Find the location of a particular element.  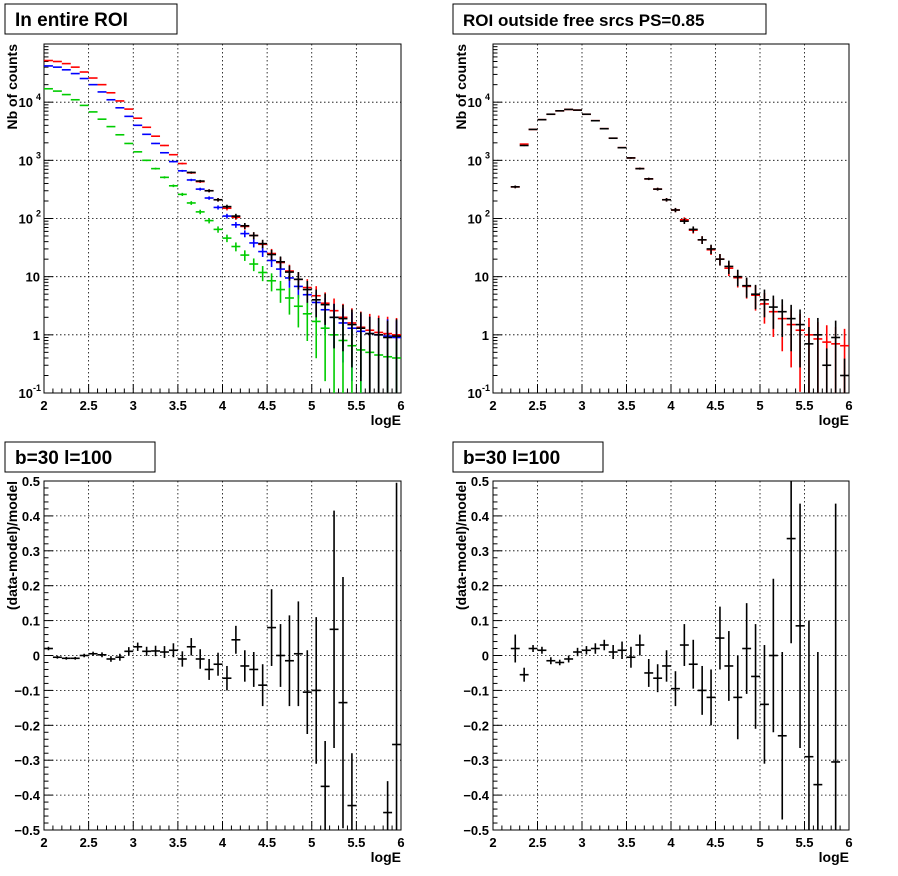

y-tick-exponent: 2 is located at coordinates (487, 214).